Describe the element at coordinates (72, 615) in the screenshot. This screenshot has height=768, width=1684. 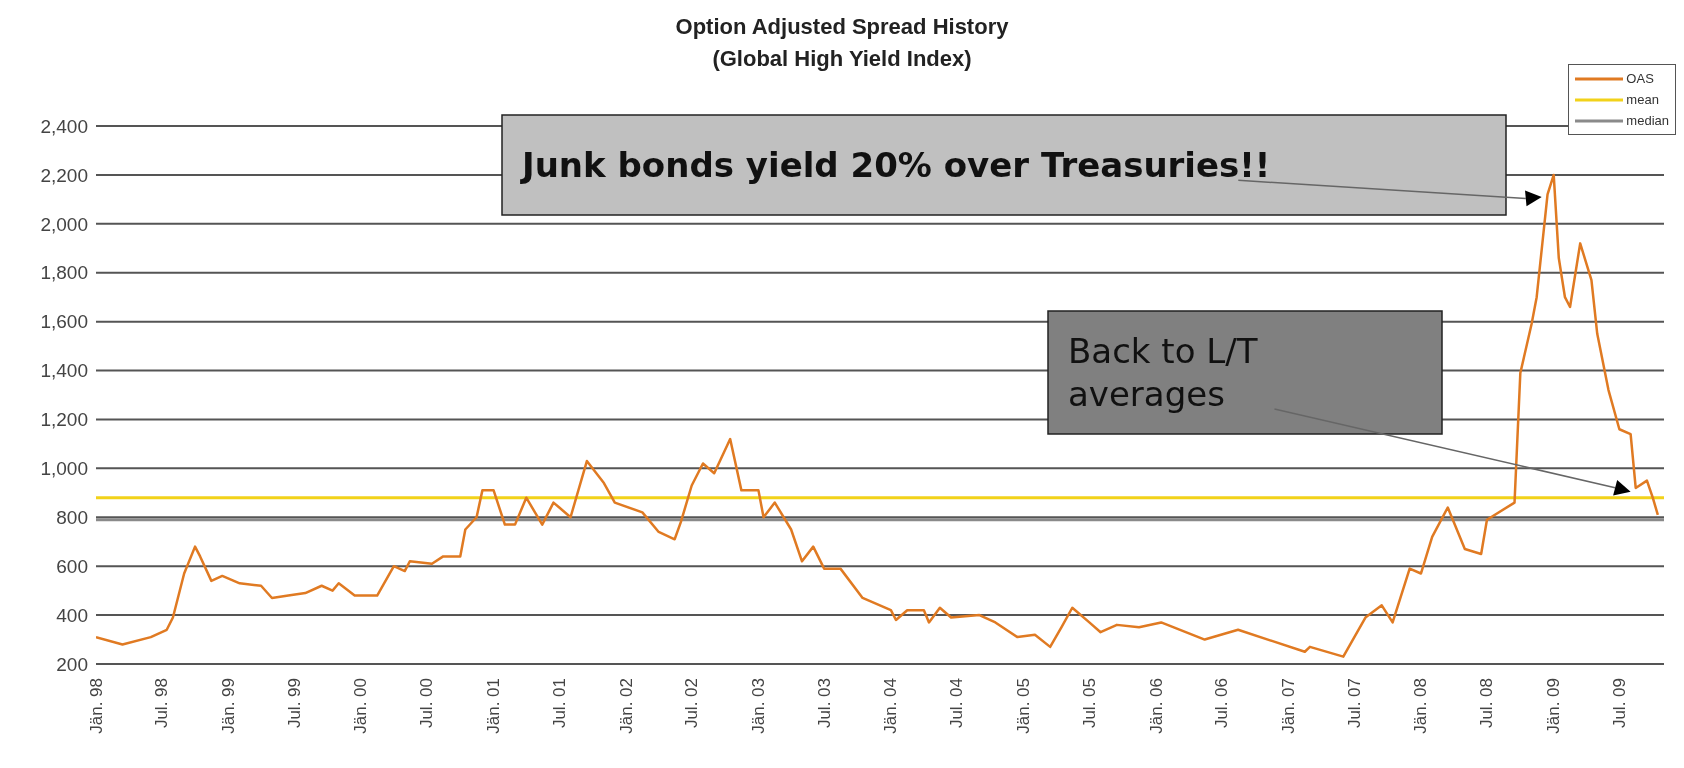
I see `y-tick-label: 400` at that location.